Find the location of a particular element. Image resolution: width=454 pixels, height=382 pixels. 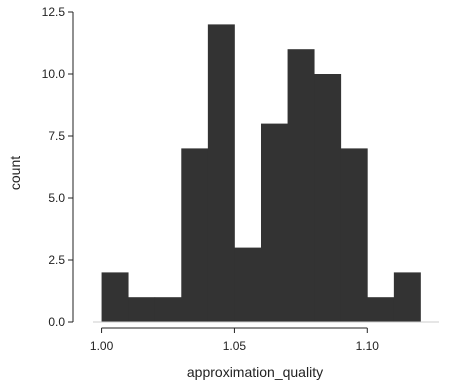

y-tick-label-2: 5.0 is located at coordinates (56, 198).